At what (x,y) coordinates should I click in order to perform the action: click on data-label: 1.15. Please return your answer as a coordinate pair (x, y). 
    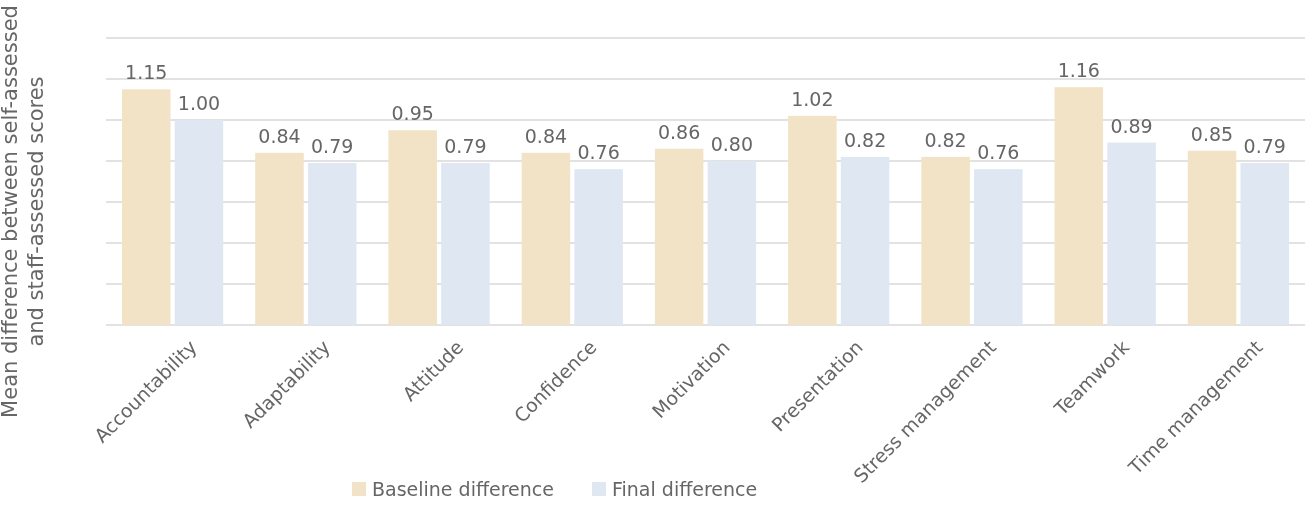
    Looking at the image, I should click on (146, 72).